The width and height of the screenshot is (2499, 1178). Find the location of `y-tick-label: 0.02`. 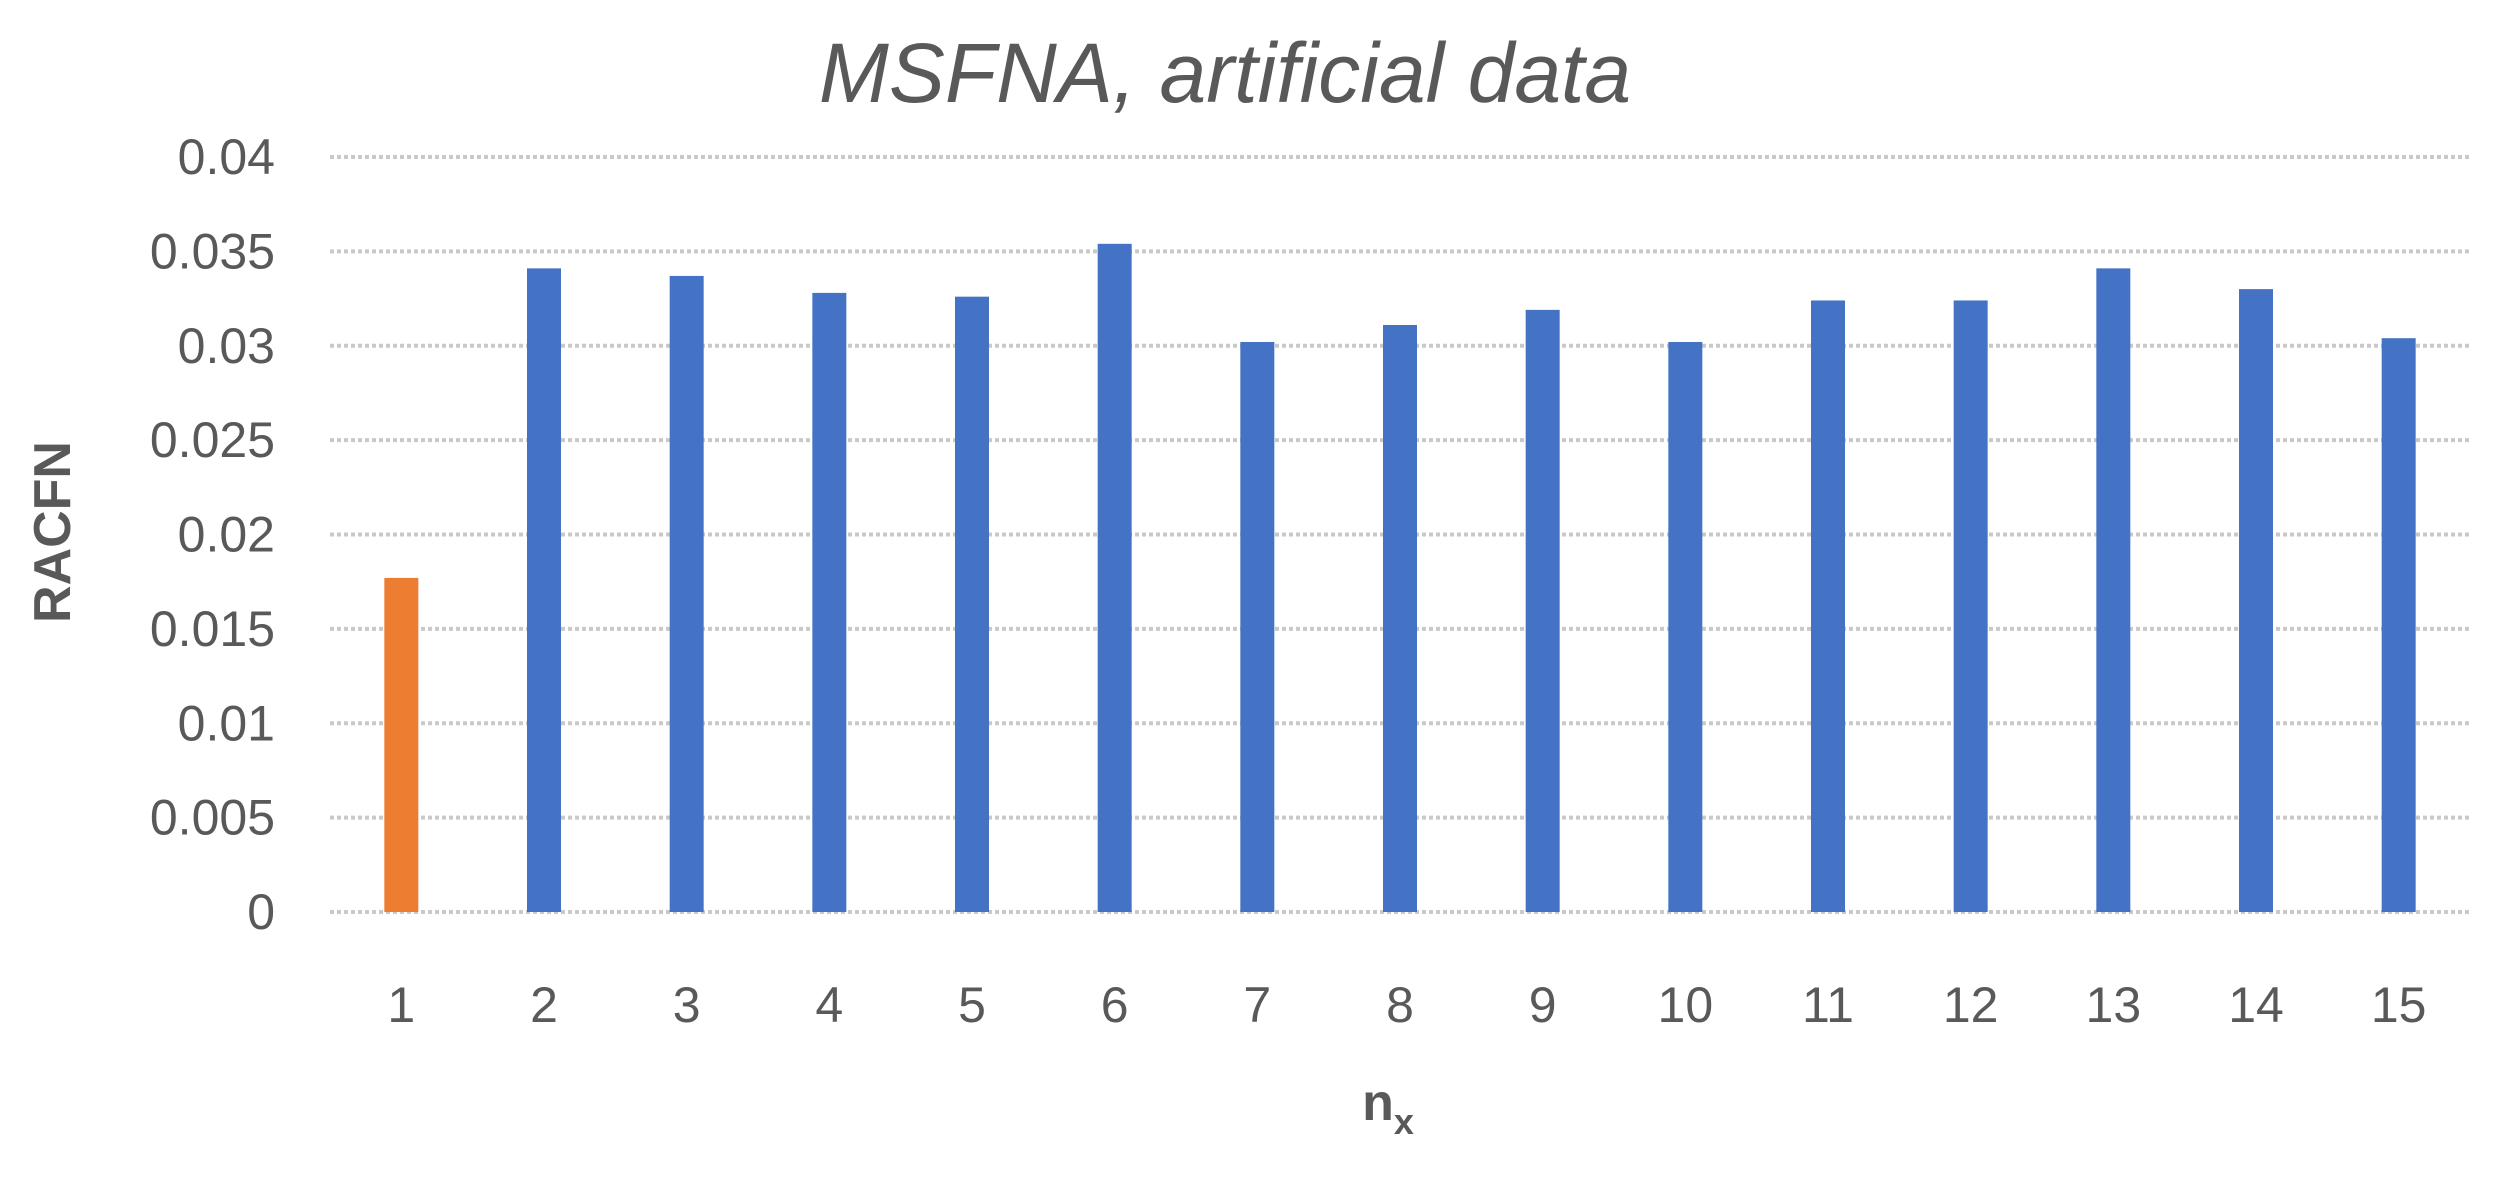

y-tick-label: 0.02 is located at coordinates (226, 535).